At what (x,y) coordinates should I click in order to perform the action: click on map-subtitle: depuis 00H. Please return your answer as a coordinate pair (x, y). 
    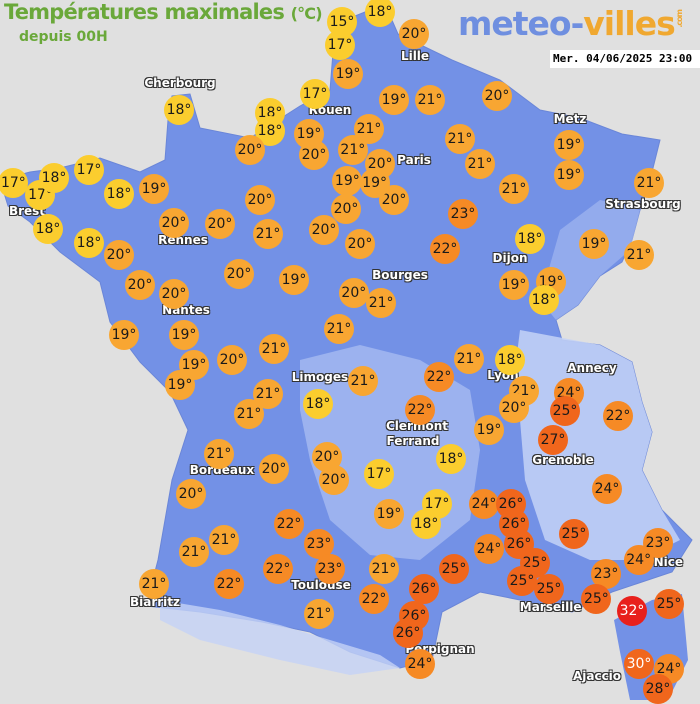
    Looking at the image, I should click on (63, 37).